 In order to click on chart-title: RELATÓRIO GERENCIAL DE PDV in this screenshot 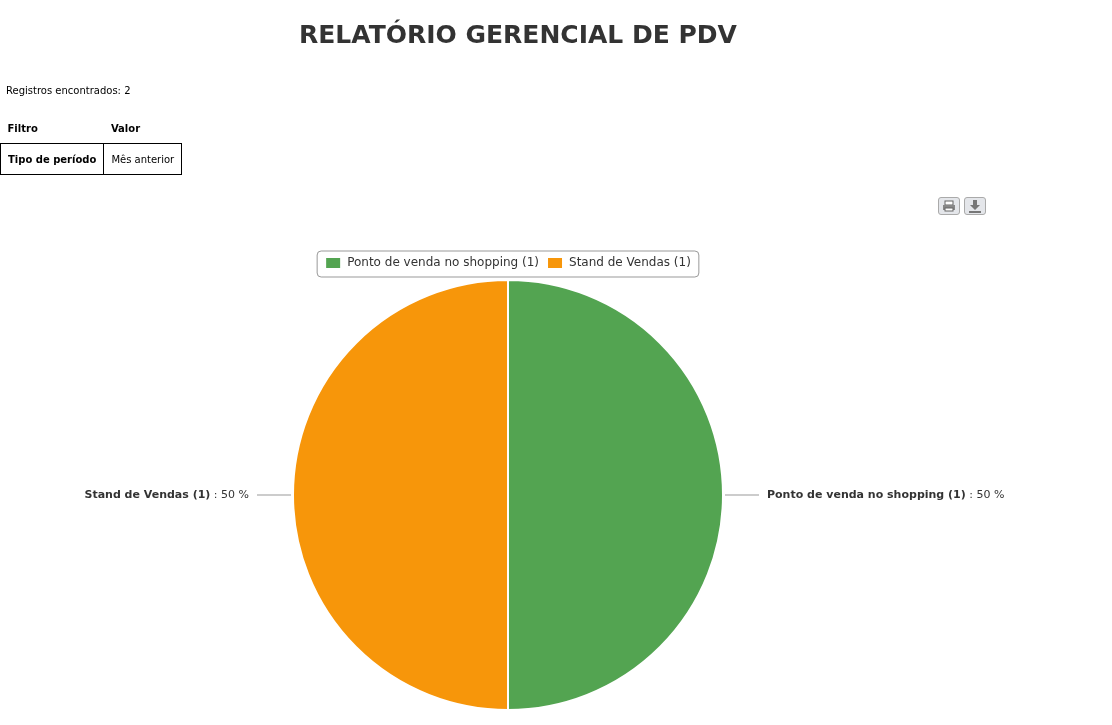, I will do `click(518, 34)`.